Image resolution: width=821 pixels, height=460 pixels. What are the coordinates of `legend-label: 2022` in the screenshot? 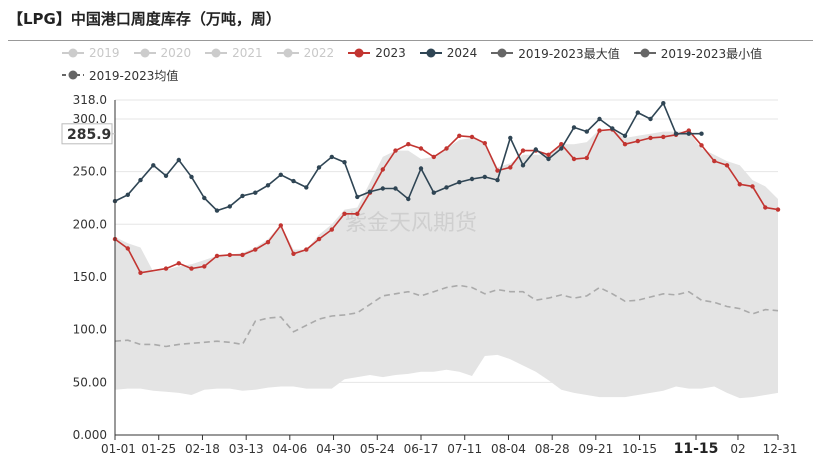 It's located at (319, 53).